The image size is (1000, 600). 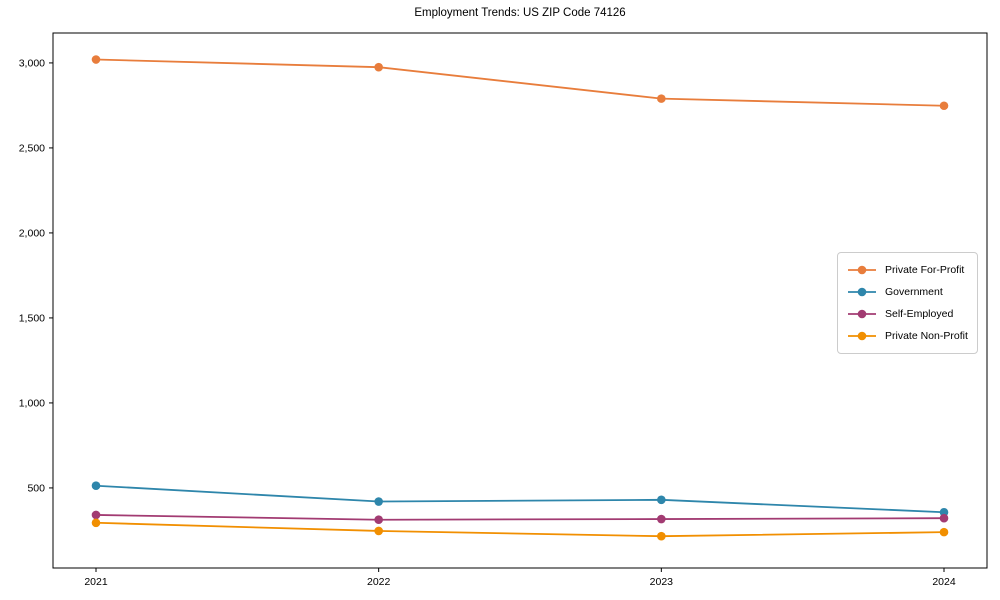 I want to click on legend-label: Private Non-Profit, so click(x=926, y=336).